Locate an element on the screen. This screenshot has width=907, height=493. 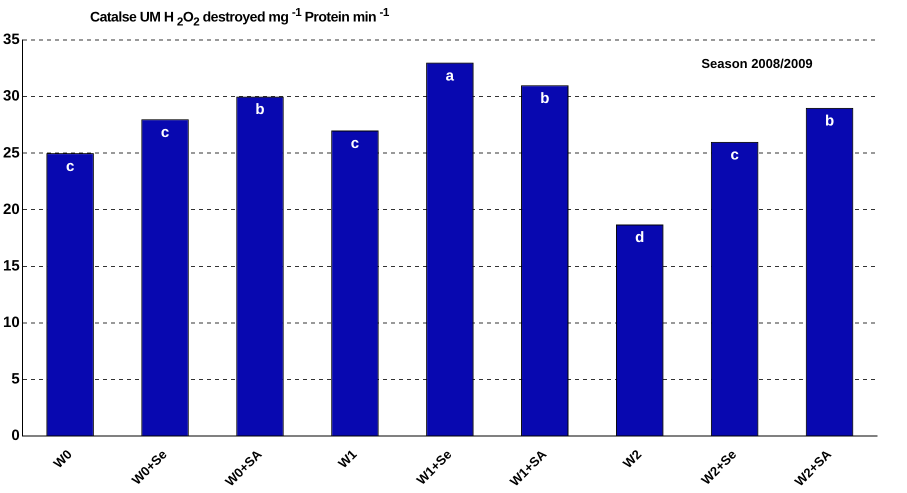
y-tick-label: 35 is located at coordinates (11, 39).